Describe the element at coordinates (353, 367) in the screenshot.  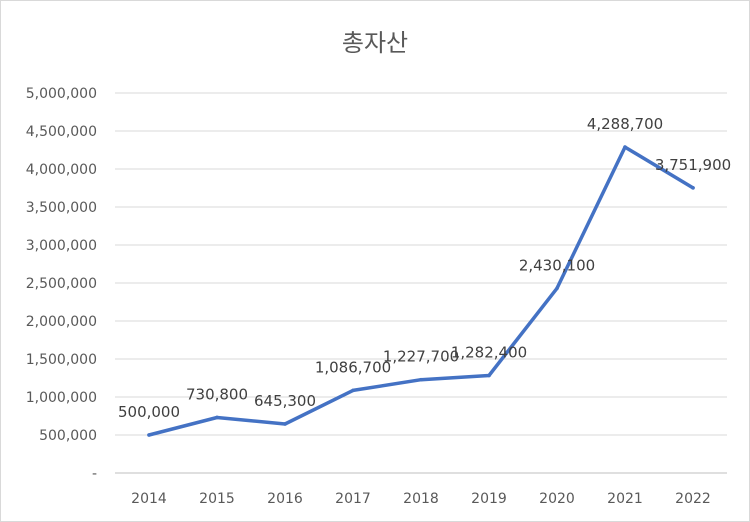
I see `data-label: 1,086,700` at that location.